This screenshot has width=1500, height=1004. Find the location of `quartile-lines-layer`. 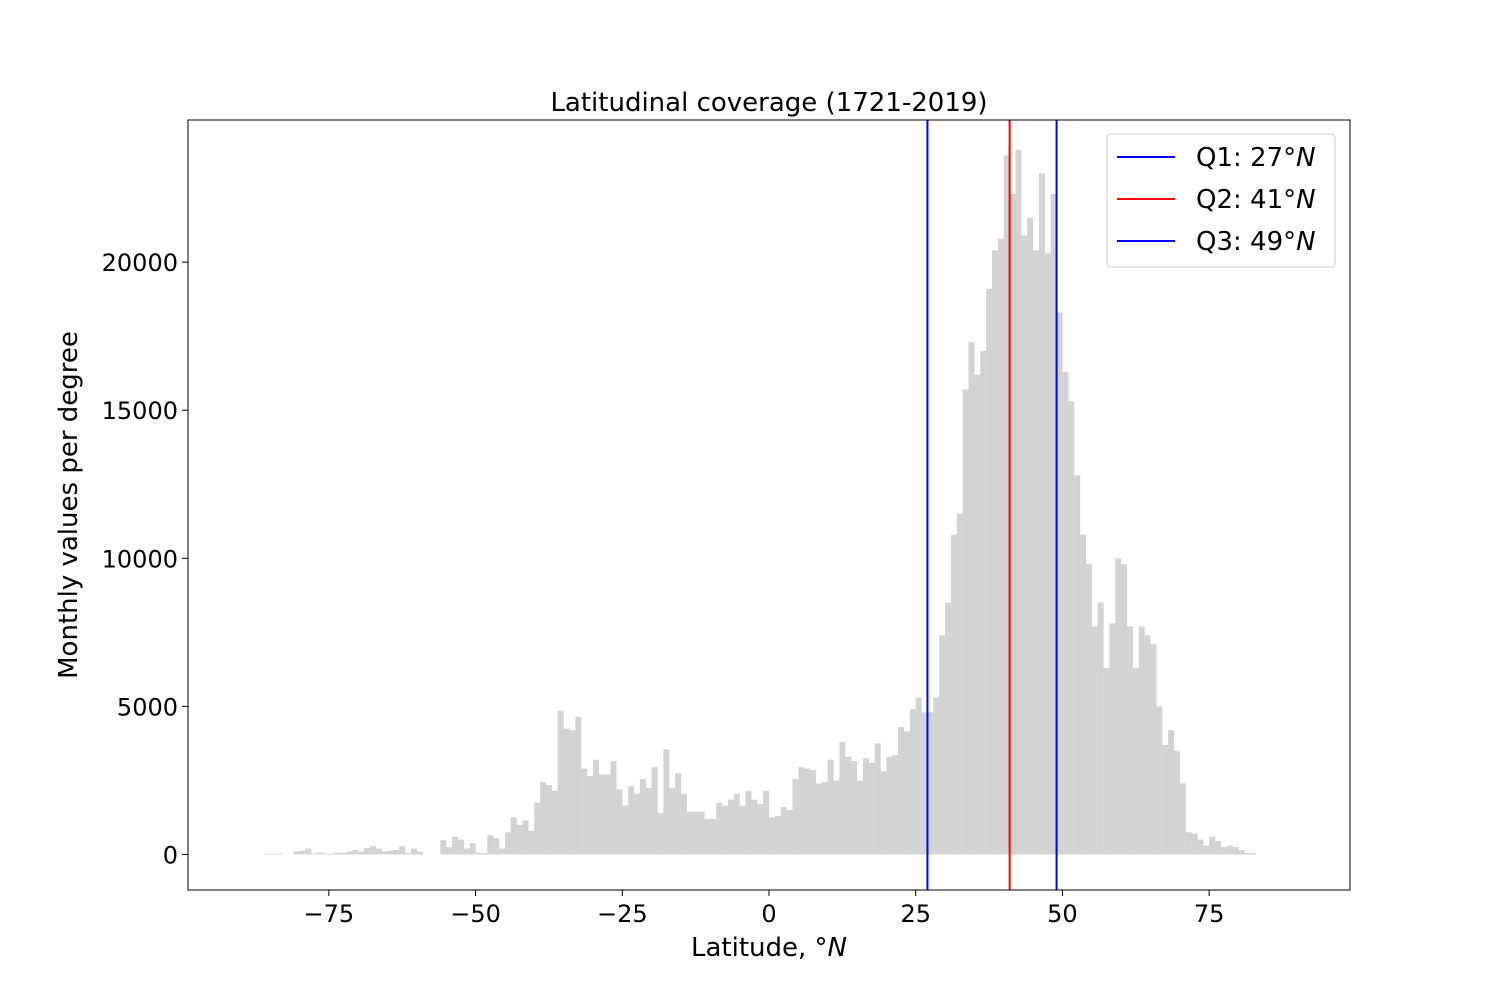

quartile-lines-layer is located at coordinates (992, 505).